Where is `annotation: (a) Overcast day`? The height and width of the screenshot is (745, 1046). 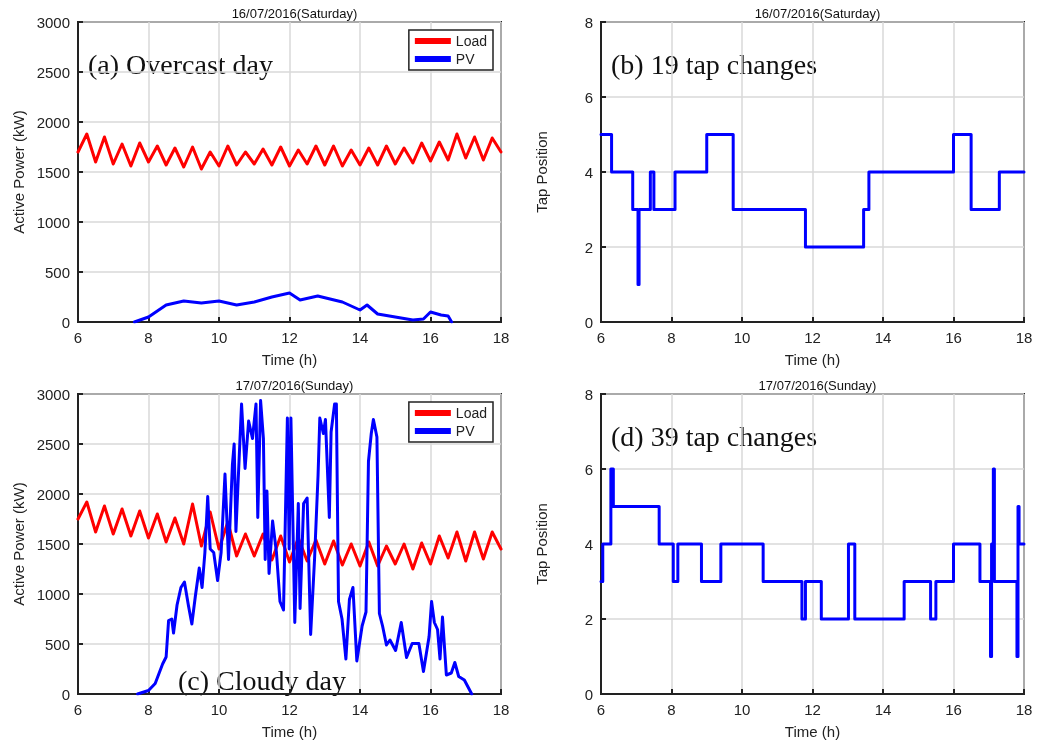
annotation: (a) Overcast day is located at coordinates (181, 64).